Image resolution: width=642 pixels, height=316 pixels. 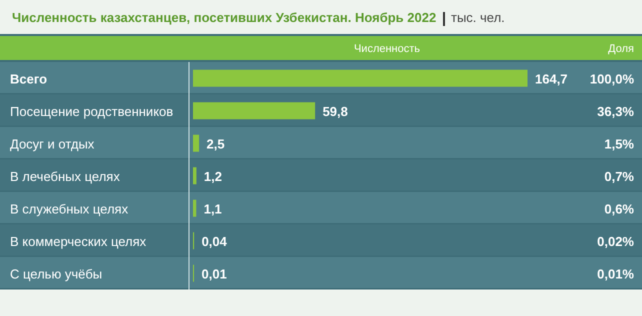 I want to click on text: 100,0%, so click(x=612, y=78).